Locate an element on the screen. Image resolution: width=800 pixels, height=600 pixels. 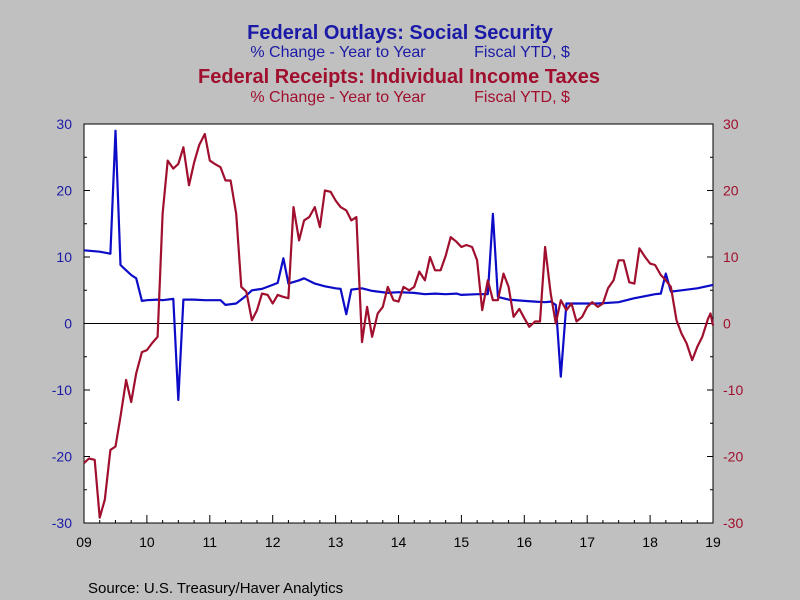
y-left-tick-label: -20 is located at coordinates (62, 457).